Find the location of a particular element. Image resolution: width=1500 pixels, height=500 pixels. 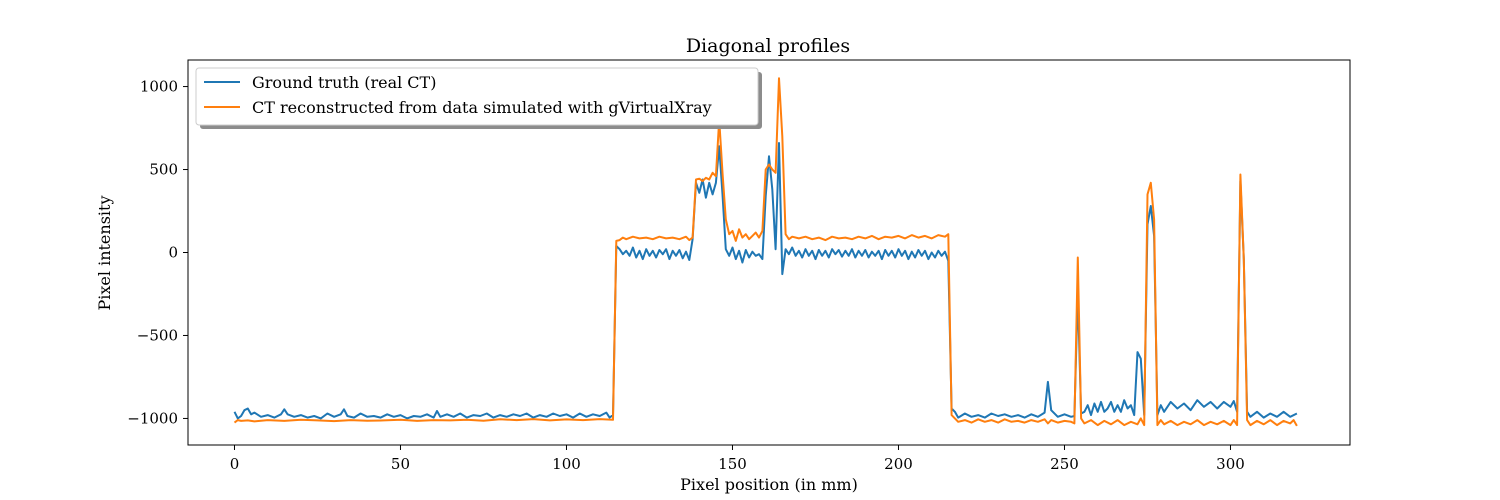

y-tick-label: 0 is located at coordinates (173, 253).